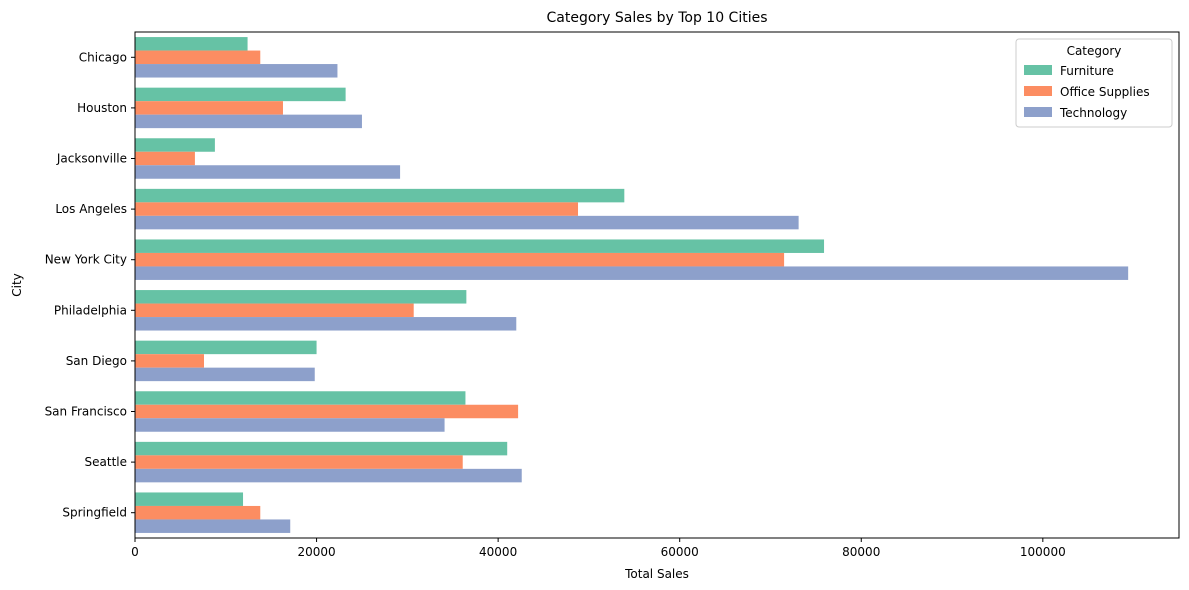 This screenshot has height=590, width=1189. Describe the element at coordinates (106, 462) in the screenshot. I see `y-tick-label: Seattle` at that location.